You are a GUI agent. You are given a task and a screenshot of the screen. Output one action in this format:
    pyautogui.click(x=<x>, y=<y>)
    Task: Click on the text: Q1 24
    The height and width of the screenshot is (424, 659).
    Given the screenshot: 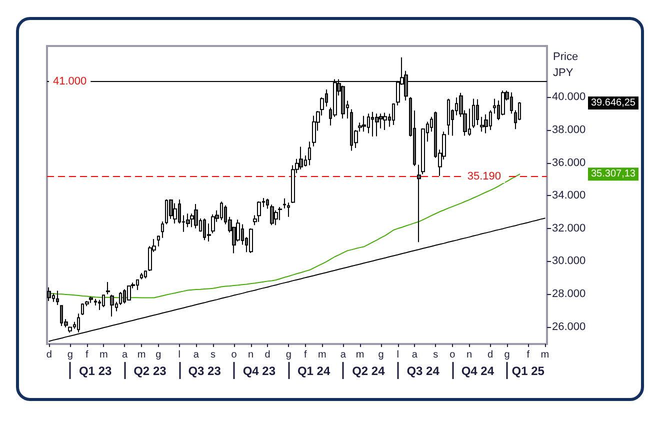 What is the action you would take?
    pyautogui.click(x=313, y=371)
    